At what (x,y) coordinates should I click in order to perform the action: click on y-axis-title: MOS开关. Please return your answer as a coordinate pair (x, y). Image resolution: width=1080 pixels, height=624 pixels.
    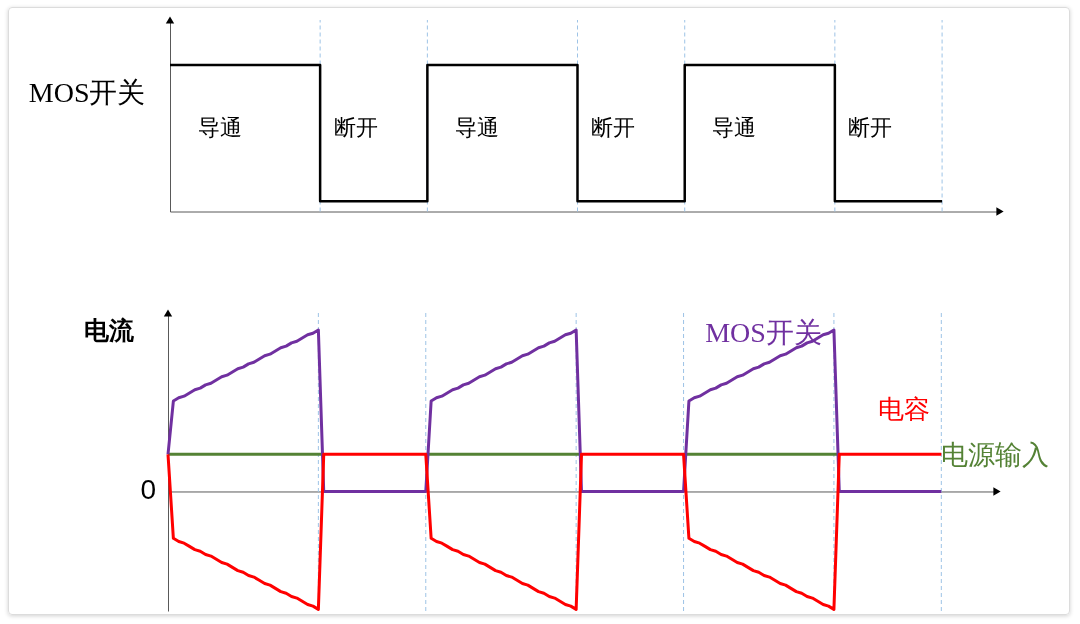
    Looking at the image, I should click on (87, 92).